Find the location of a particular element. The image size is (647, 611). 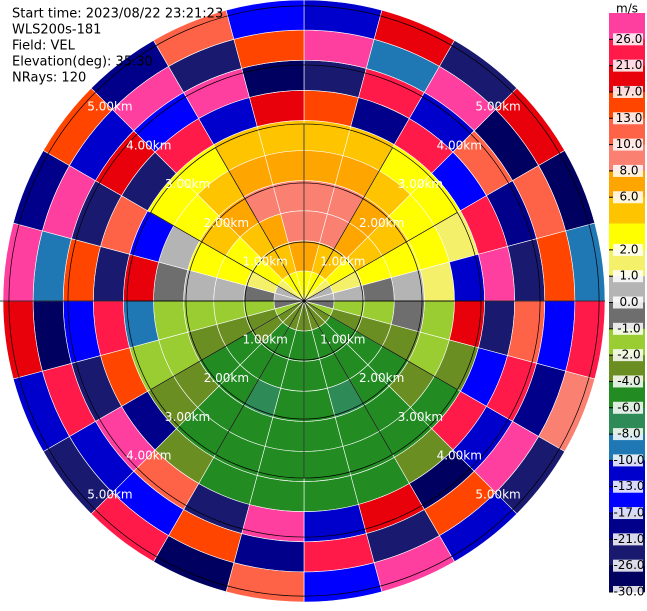

colorbar-tick-label: -30.0 is located at coordinates (628, 592).